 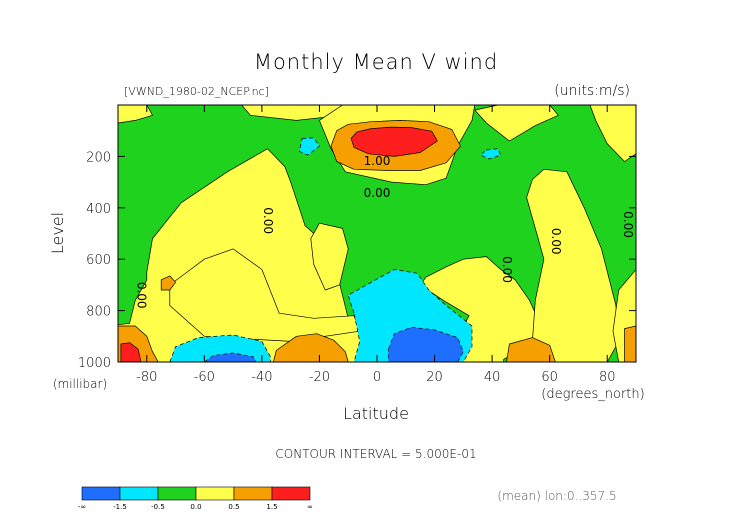 What do you see at coordinates (531, 349) in the screenshot?
I see `contour-region-orange-nh-mid` at bounding box center [531, 349].